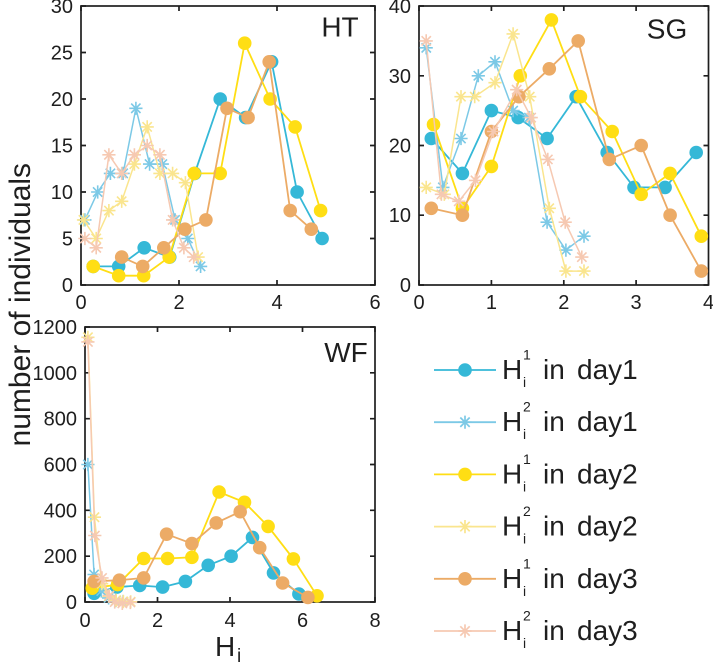 The height and width of the screenshot is (668, 713). Describe the element at coordinates (55, 328) in the screenshot. I see `svg-text: 1200` at that location.